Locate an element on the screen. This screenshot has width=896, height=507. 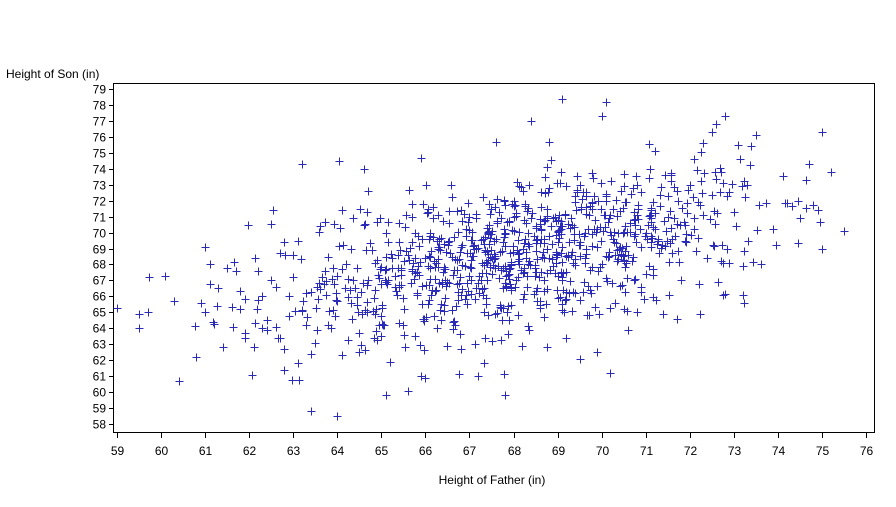
x-tick-label: 67 is located at coordinates (470, 451).